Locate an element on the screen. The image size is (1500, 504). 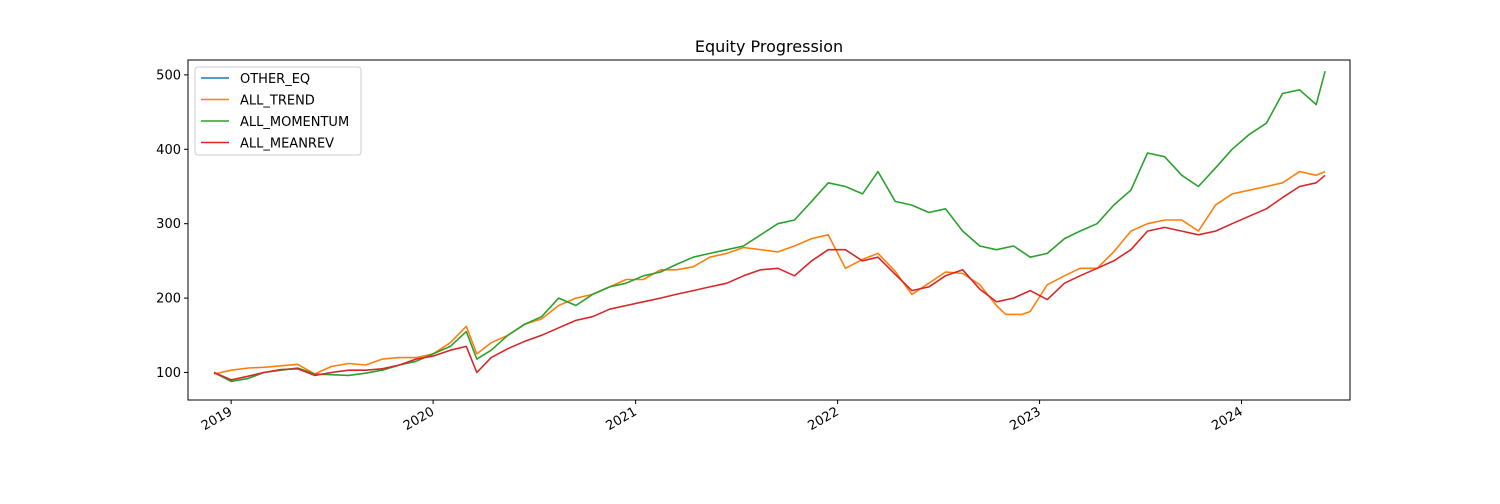
legend: OTHER_EQ ALL_TREND ALL_MOMENTUM ALL_MEANREV is located at coordinates (278, 111).